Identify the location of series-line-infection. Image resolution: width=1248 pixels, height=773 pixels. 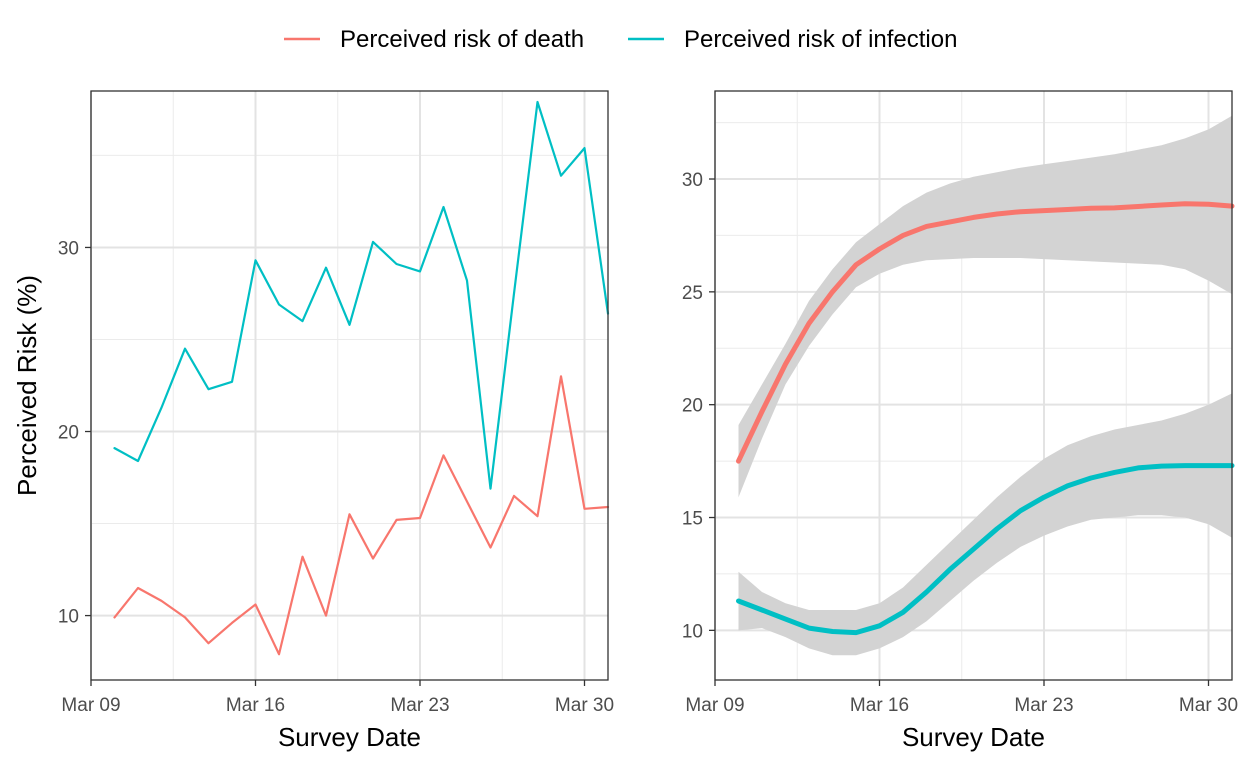
(985, 549).